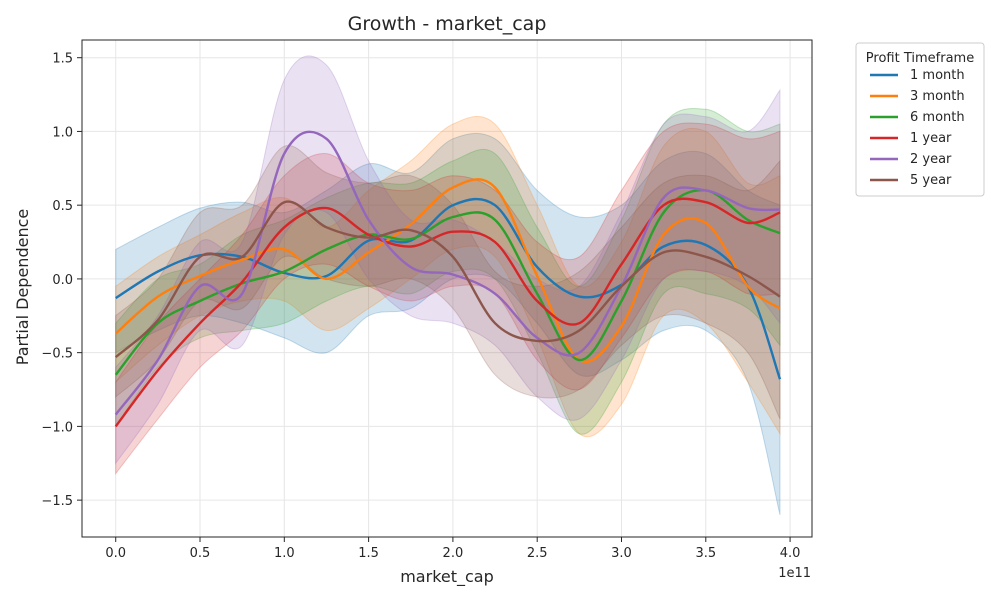 Image resolution: width=1000 pixels, height=600 pixels. I want to click on legend-box, so click(920, 119).